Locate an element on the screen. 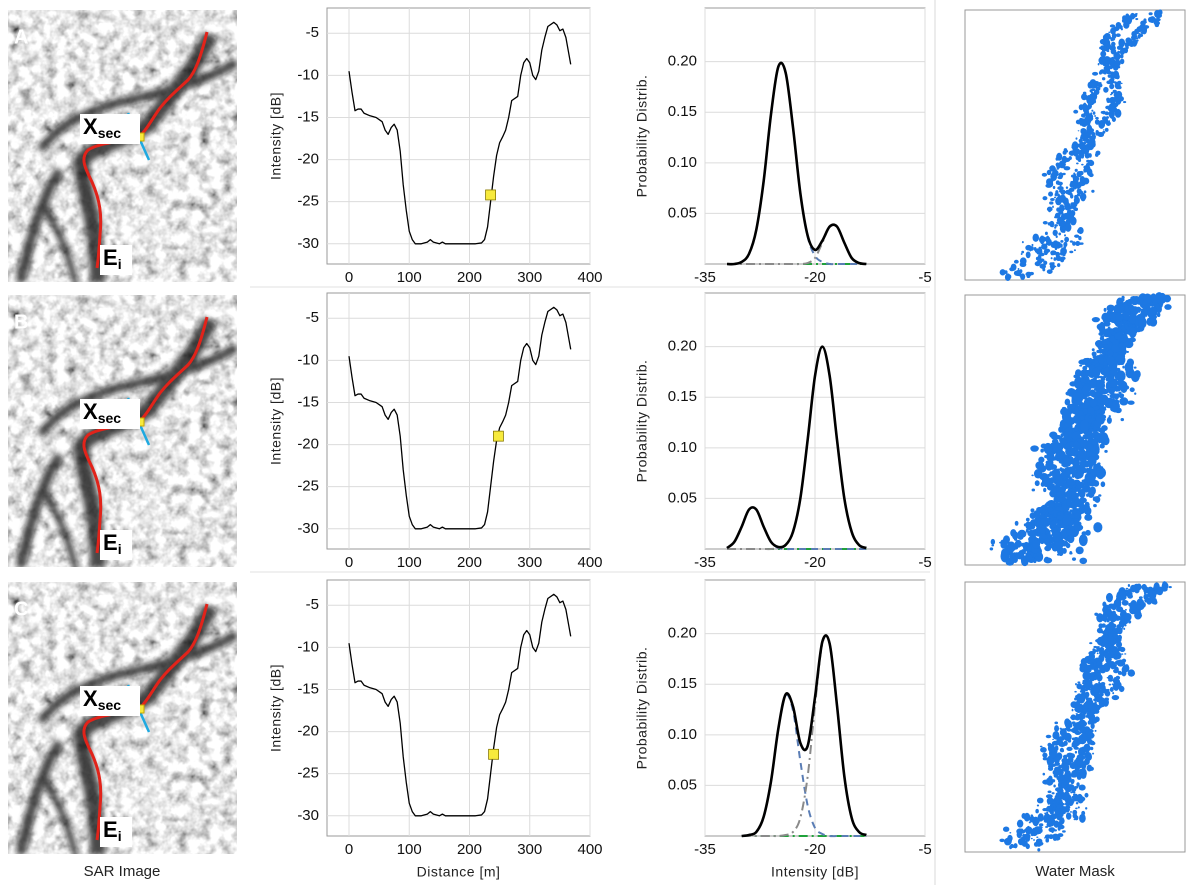 The image size is (1190, 885). label-box is located at coordinates (116, 545).